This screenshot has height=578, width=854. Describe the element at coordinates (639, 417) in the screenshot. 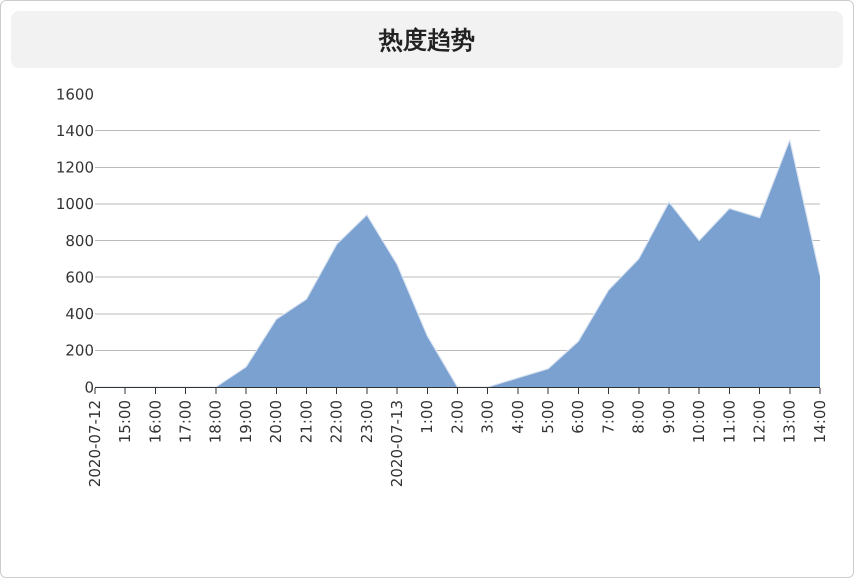

I see `x-tick-label: 8:00` at that location.